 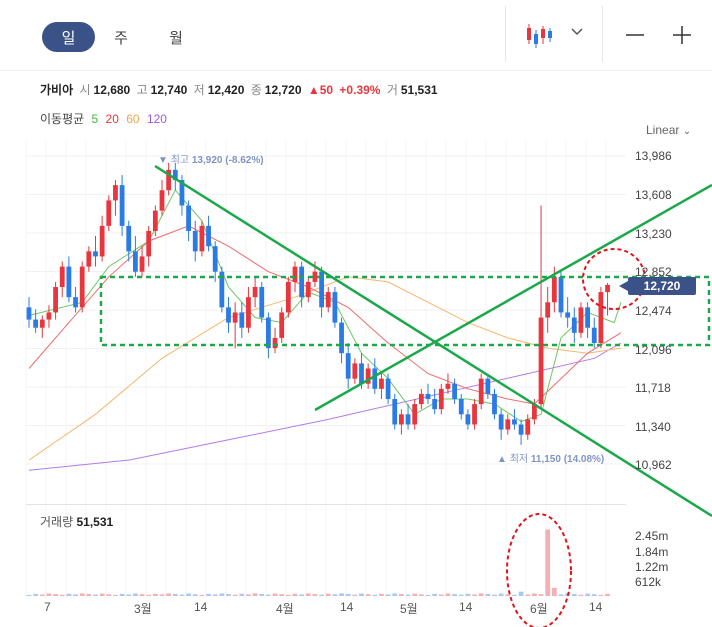 I want to click on tab-daily: 일, so click(x=68, y=37).